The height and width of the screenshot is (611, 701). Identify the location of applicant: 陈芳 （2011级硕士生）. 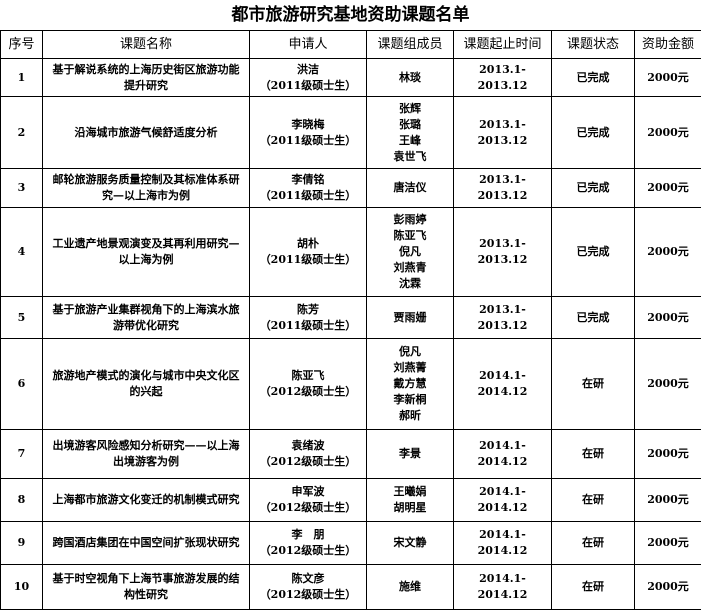
(308, 317).